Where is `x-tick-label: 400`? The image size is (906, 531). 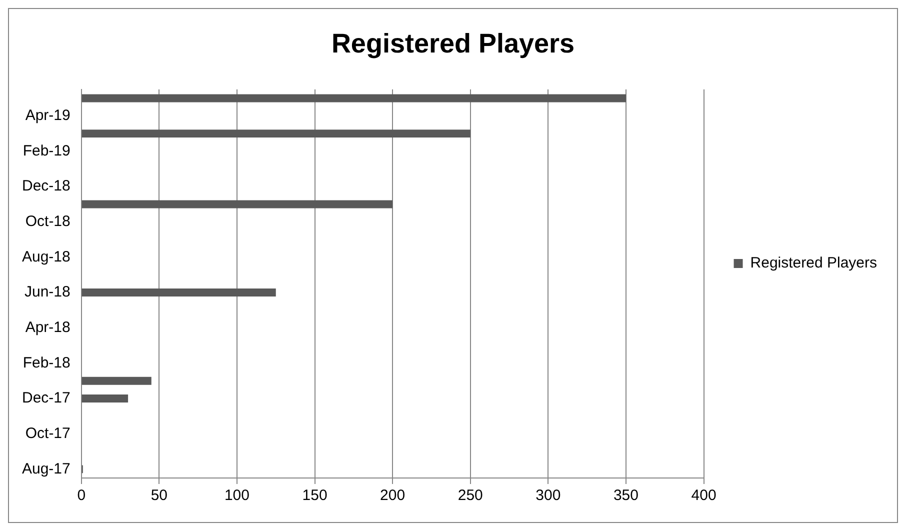 x-tick-label: 400 is located at coordinates (703, 495).